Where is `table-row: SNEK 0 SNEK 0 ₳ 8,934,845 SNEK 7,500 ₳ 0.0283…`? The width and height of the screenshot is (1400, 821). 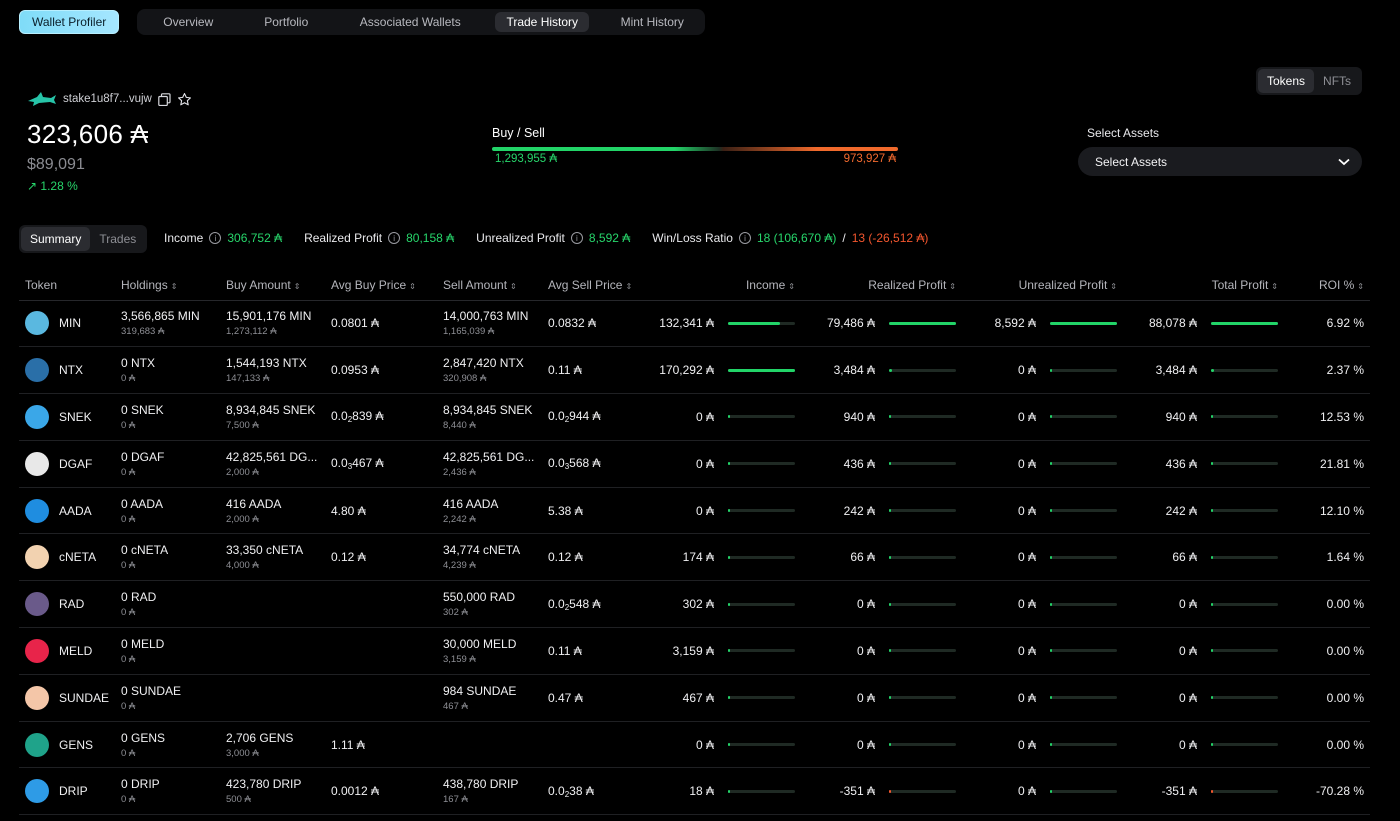
table-row: SNEK 0 SNEK 0 ₳ 8,934,845 SNEK 7,500 ₳ 0.0283… is located at coordinates (694, 417).